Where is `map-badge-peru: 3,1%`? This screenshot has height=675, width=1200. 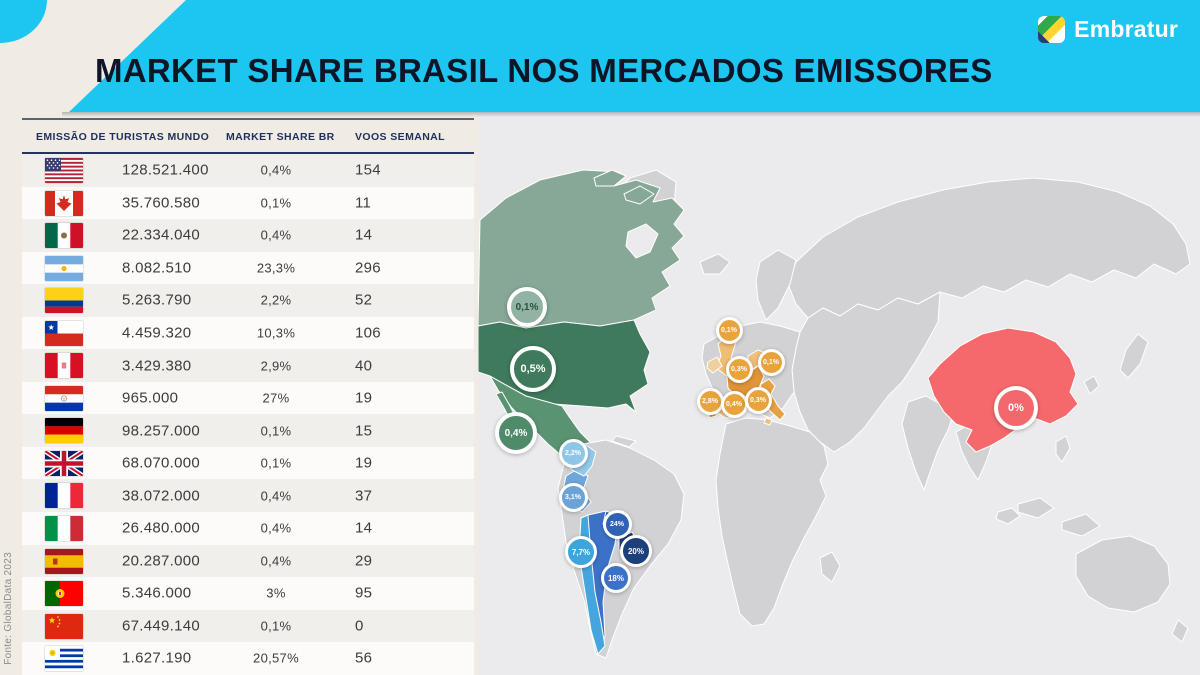
map-badge-peru: 3,1% is located at coordinates (573, 497).